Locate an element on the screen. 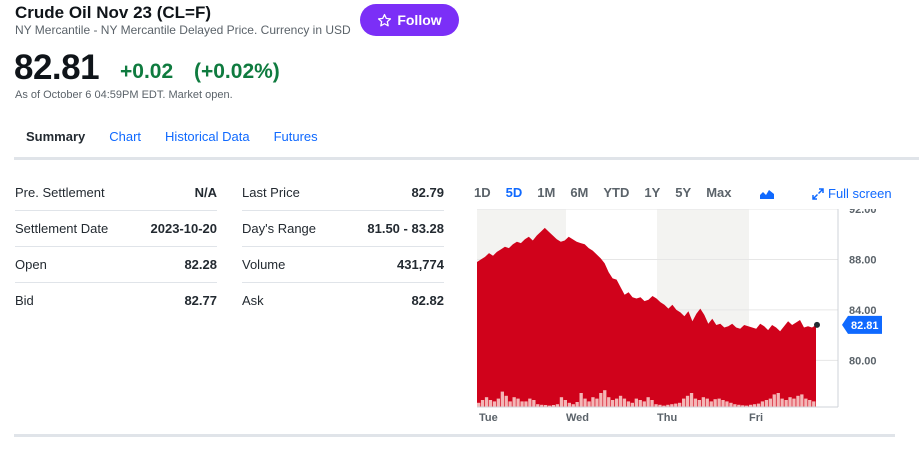 The image size is (919, 449). stat-label: Settlement Date is located at coordinates (62, 228).